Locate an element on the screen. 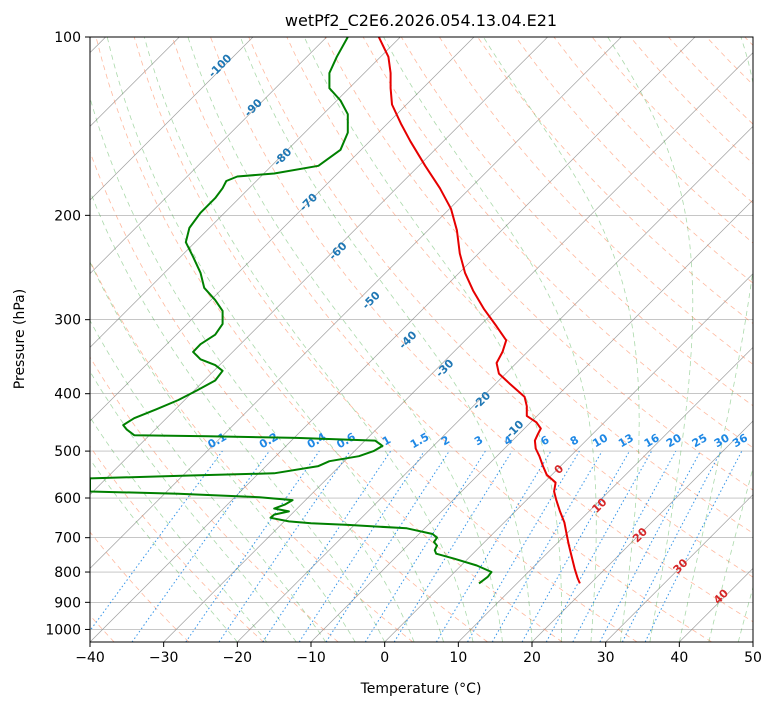 This screenshot has height=708, width=775. x-tick-label: −20 is located at coordinates (238, 658).